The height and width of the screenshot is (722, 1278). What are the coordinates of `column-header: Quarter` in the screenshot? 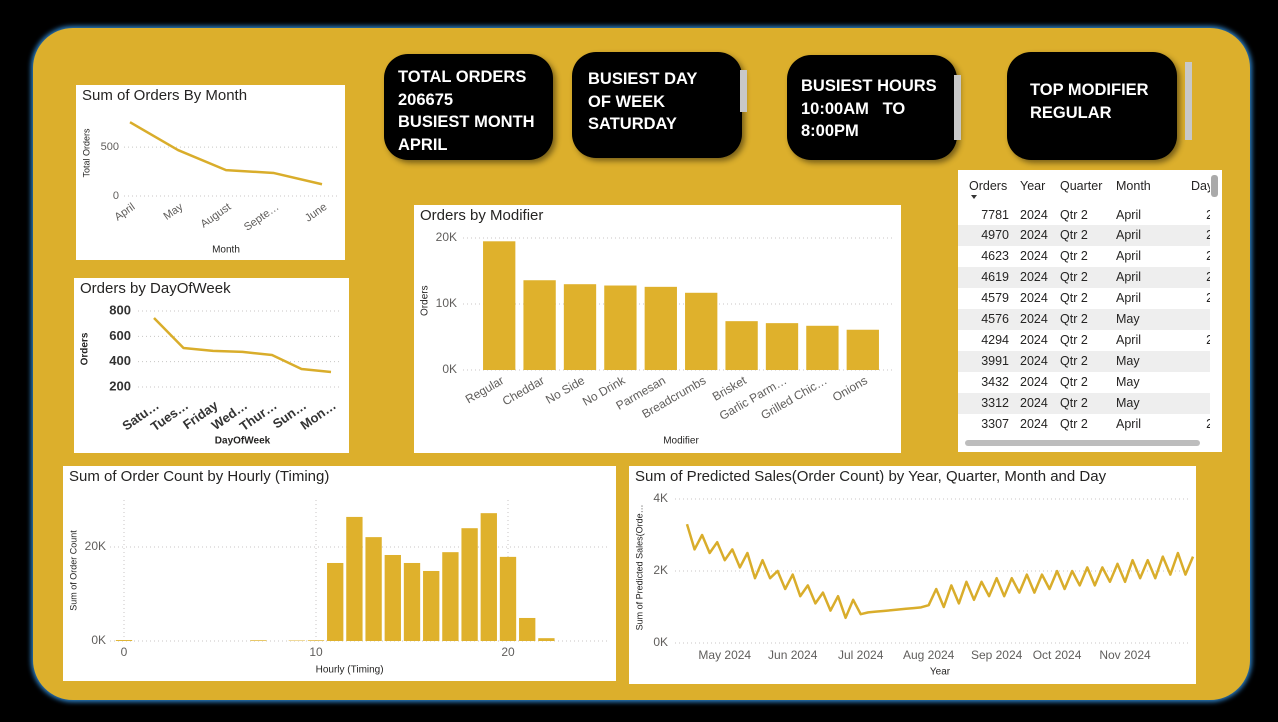 It's located at (1081, 186).